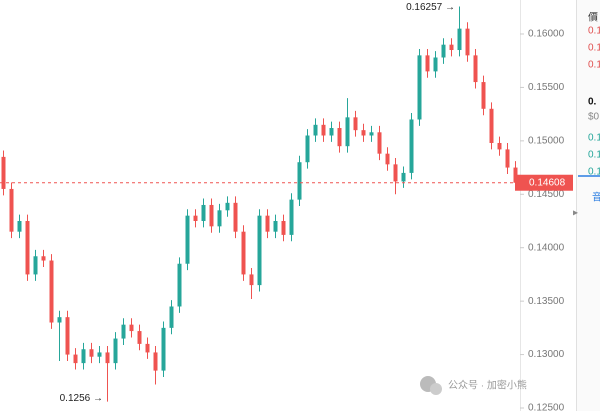 The image size is (600, 411). What do you see at coordinates (596, 197) in the screenshot?
I see `panel-tab: 音` at bounding box center [596, 197].